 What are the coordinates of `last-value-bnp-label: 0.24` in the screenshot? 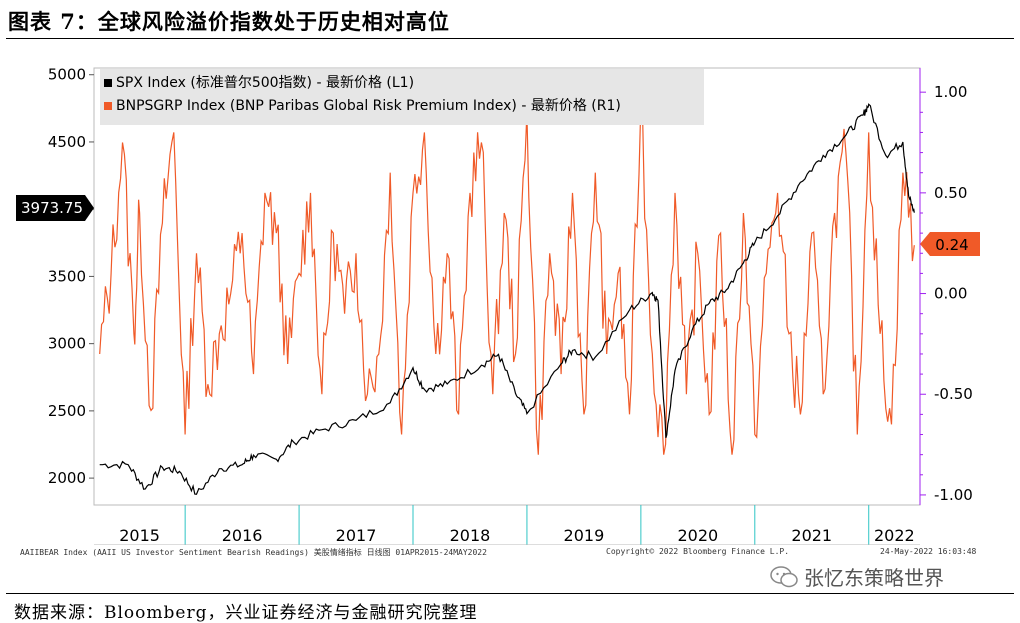 It's located at (951, 245).